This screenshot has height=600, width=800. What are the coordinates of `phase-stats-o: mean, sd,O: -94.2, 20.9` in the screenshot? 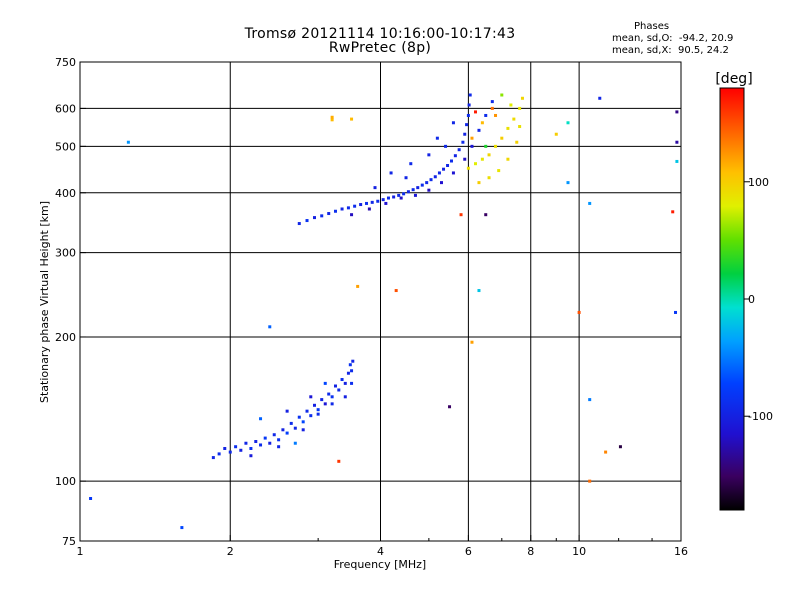 It's located at (673, 38).